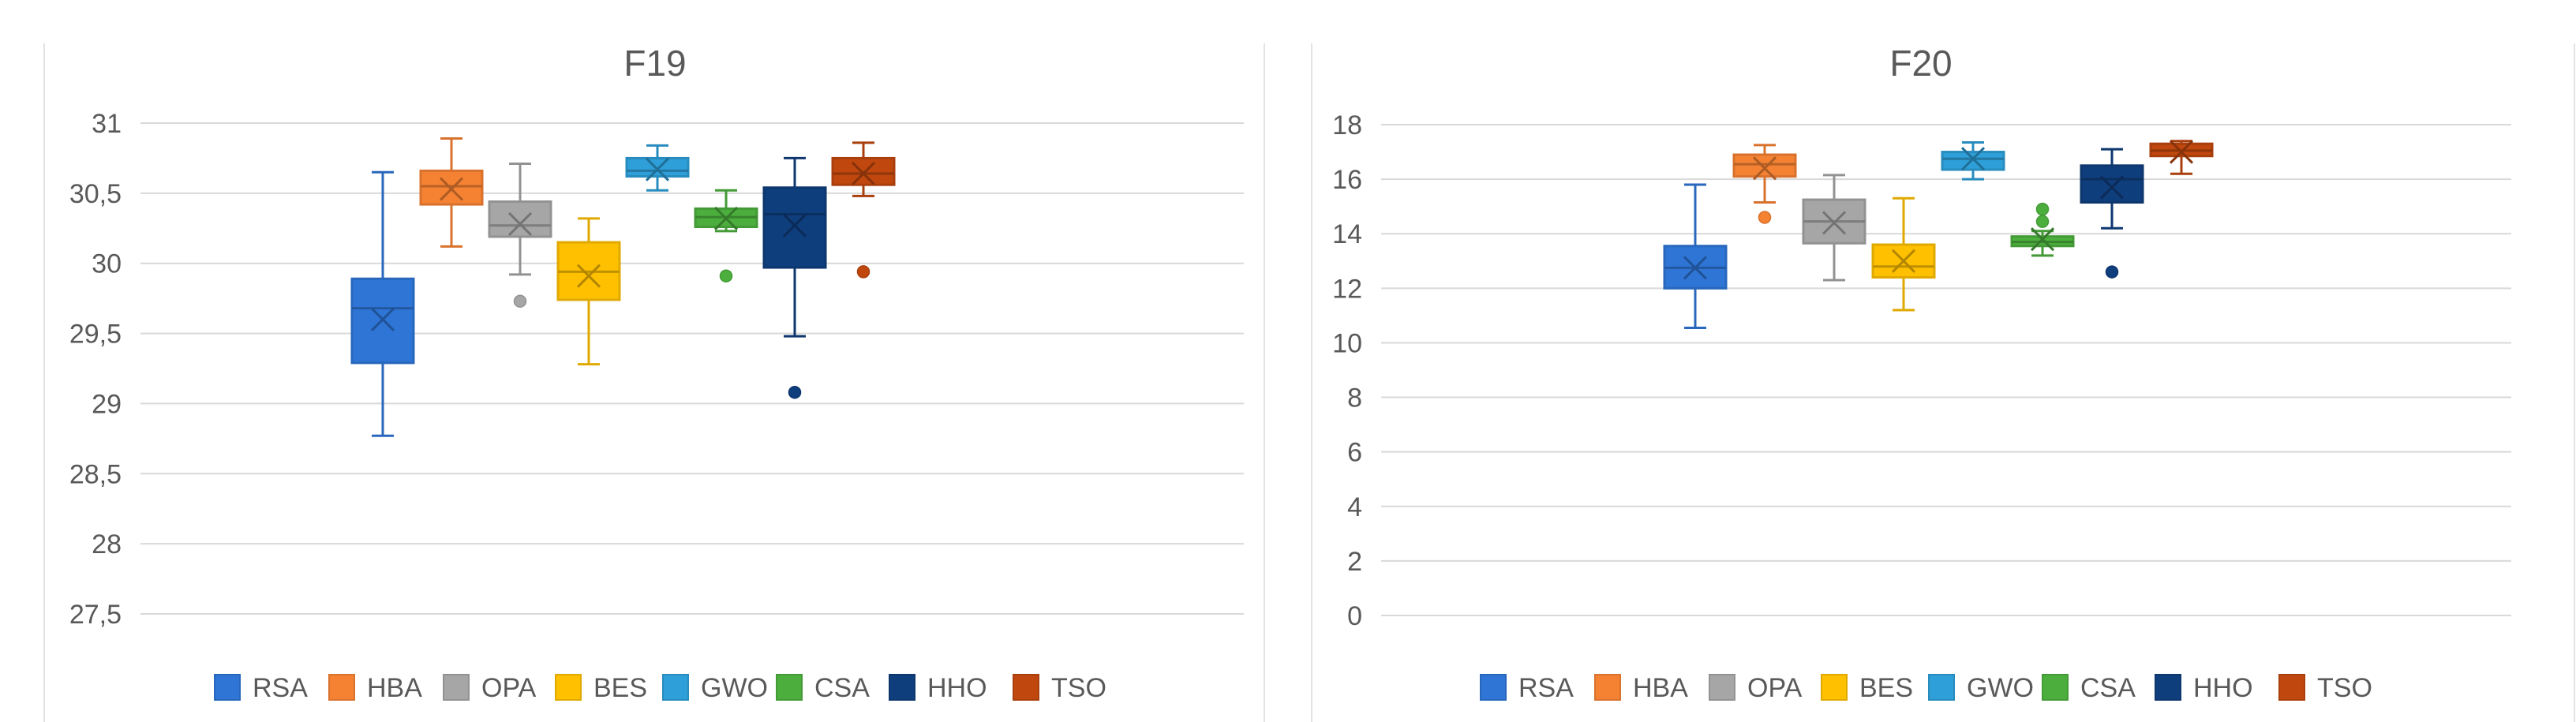 The image size is (2576, 722). Describe the element at coordinates (1347, 234) in the screenshot. I see `y-tick-label: 14` at that location.